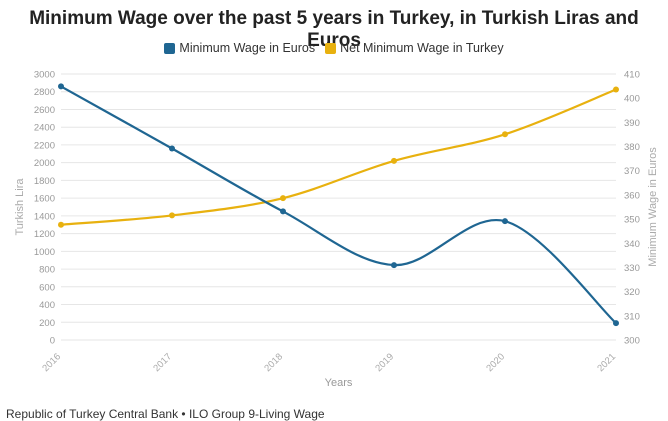 The image size is (668, 421). I want to click on y-tick-label-left: 1600, so click(44, 199).